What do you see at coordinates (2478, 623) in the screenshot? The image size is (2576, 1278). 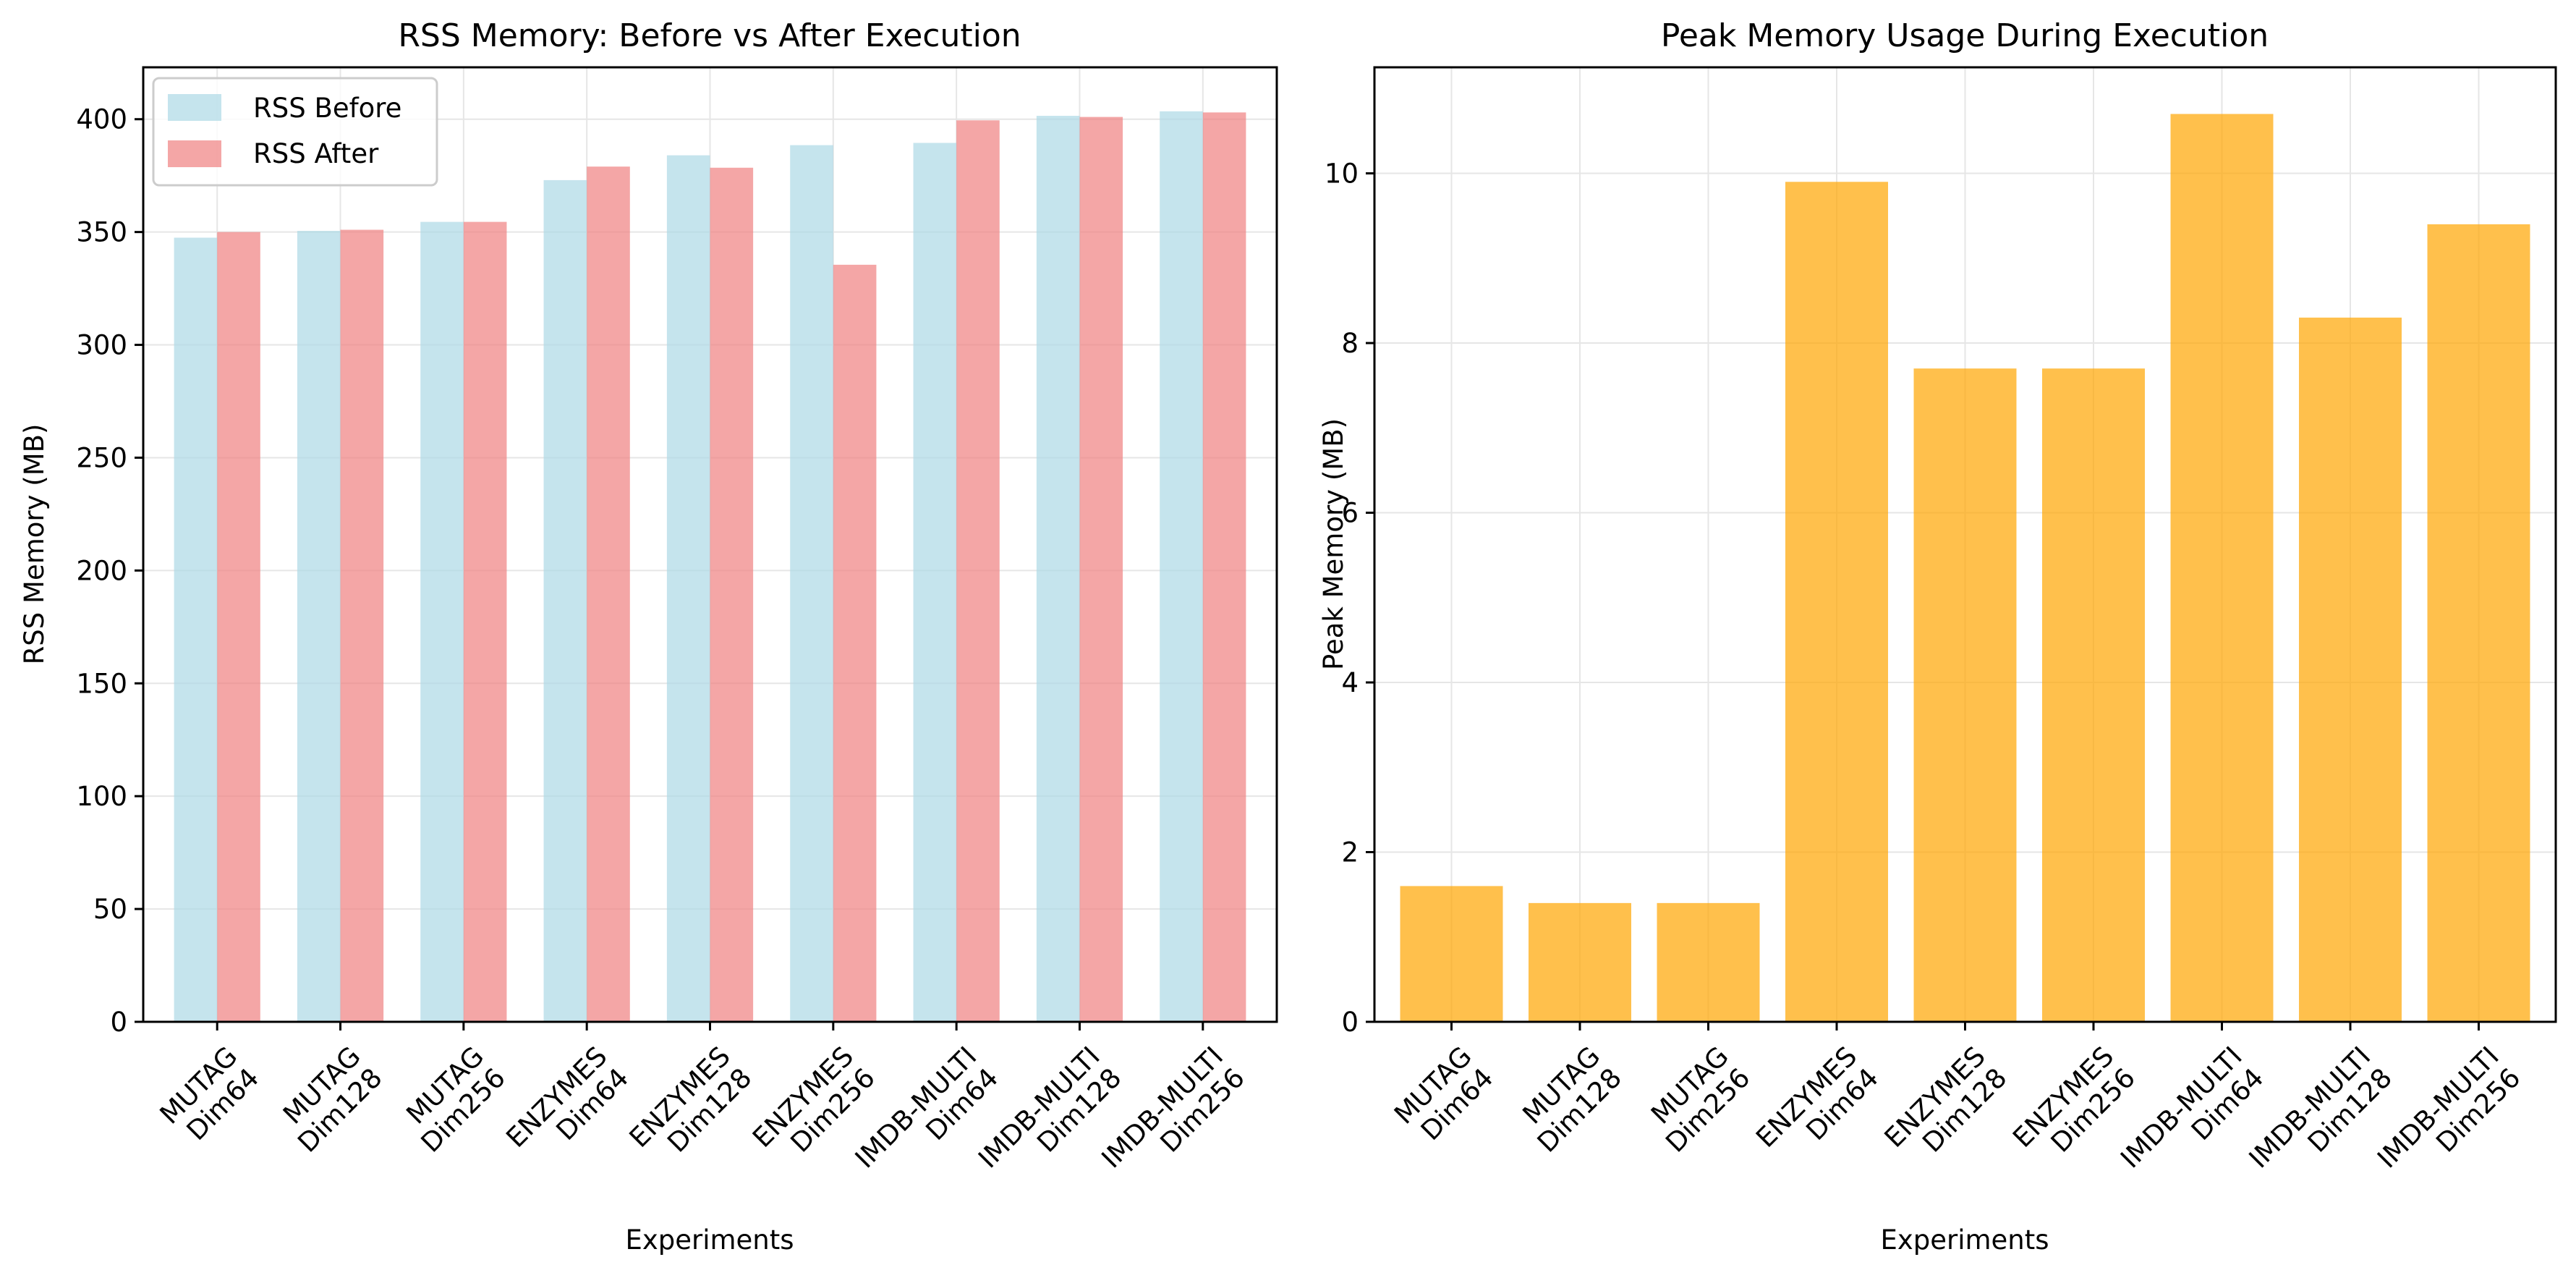 I see `peak-bar-value-imdb-multi-dim256` at bounding box center [2478, 623].